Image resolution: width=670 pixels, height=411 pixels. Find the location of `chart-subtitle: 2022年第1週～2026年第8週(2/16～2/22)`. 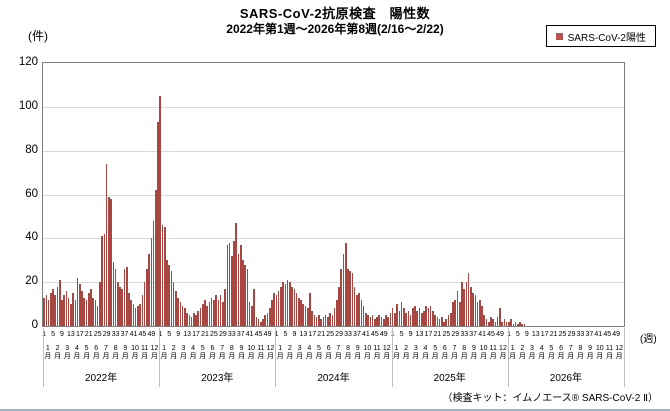

chart-subtitle: 2022年第1週～2026年第8週(2/16～2/22) is located at coordinates (335, 29).